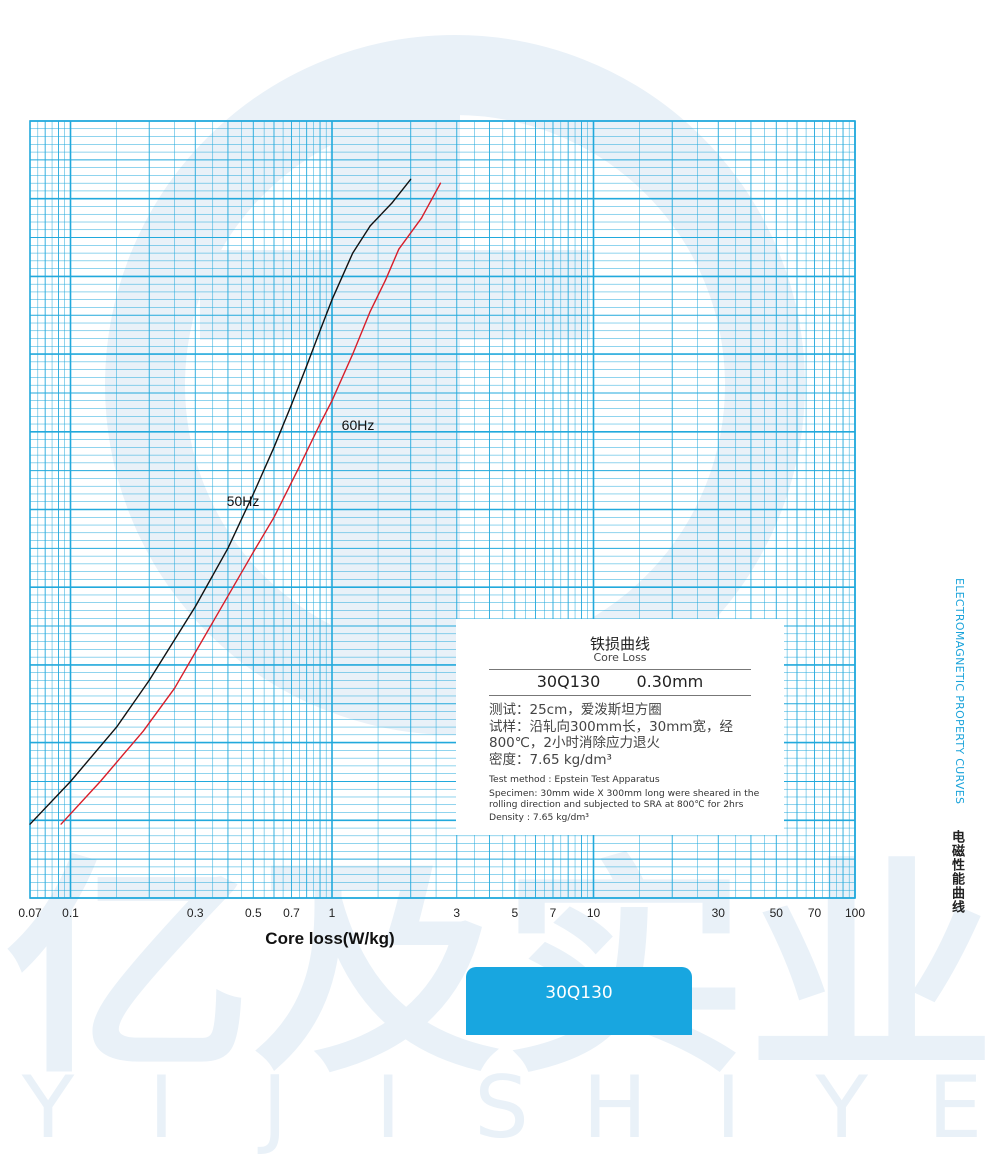 This screenshot has width=1000, height=1156. I want to click on x-tick-label: 0.1, so click(70, 913).